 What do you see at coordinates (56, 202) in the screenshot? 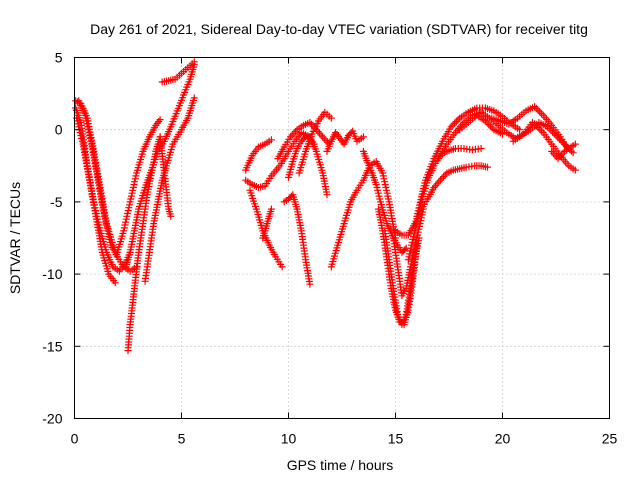
I see `y-tick-label: -5` at bounding box center [56, 202].